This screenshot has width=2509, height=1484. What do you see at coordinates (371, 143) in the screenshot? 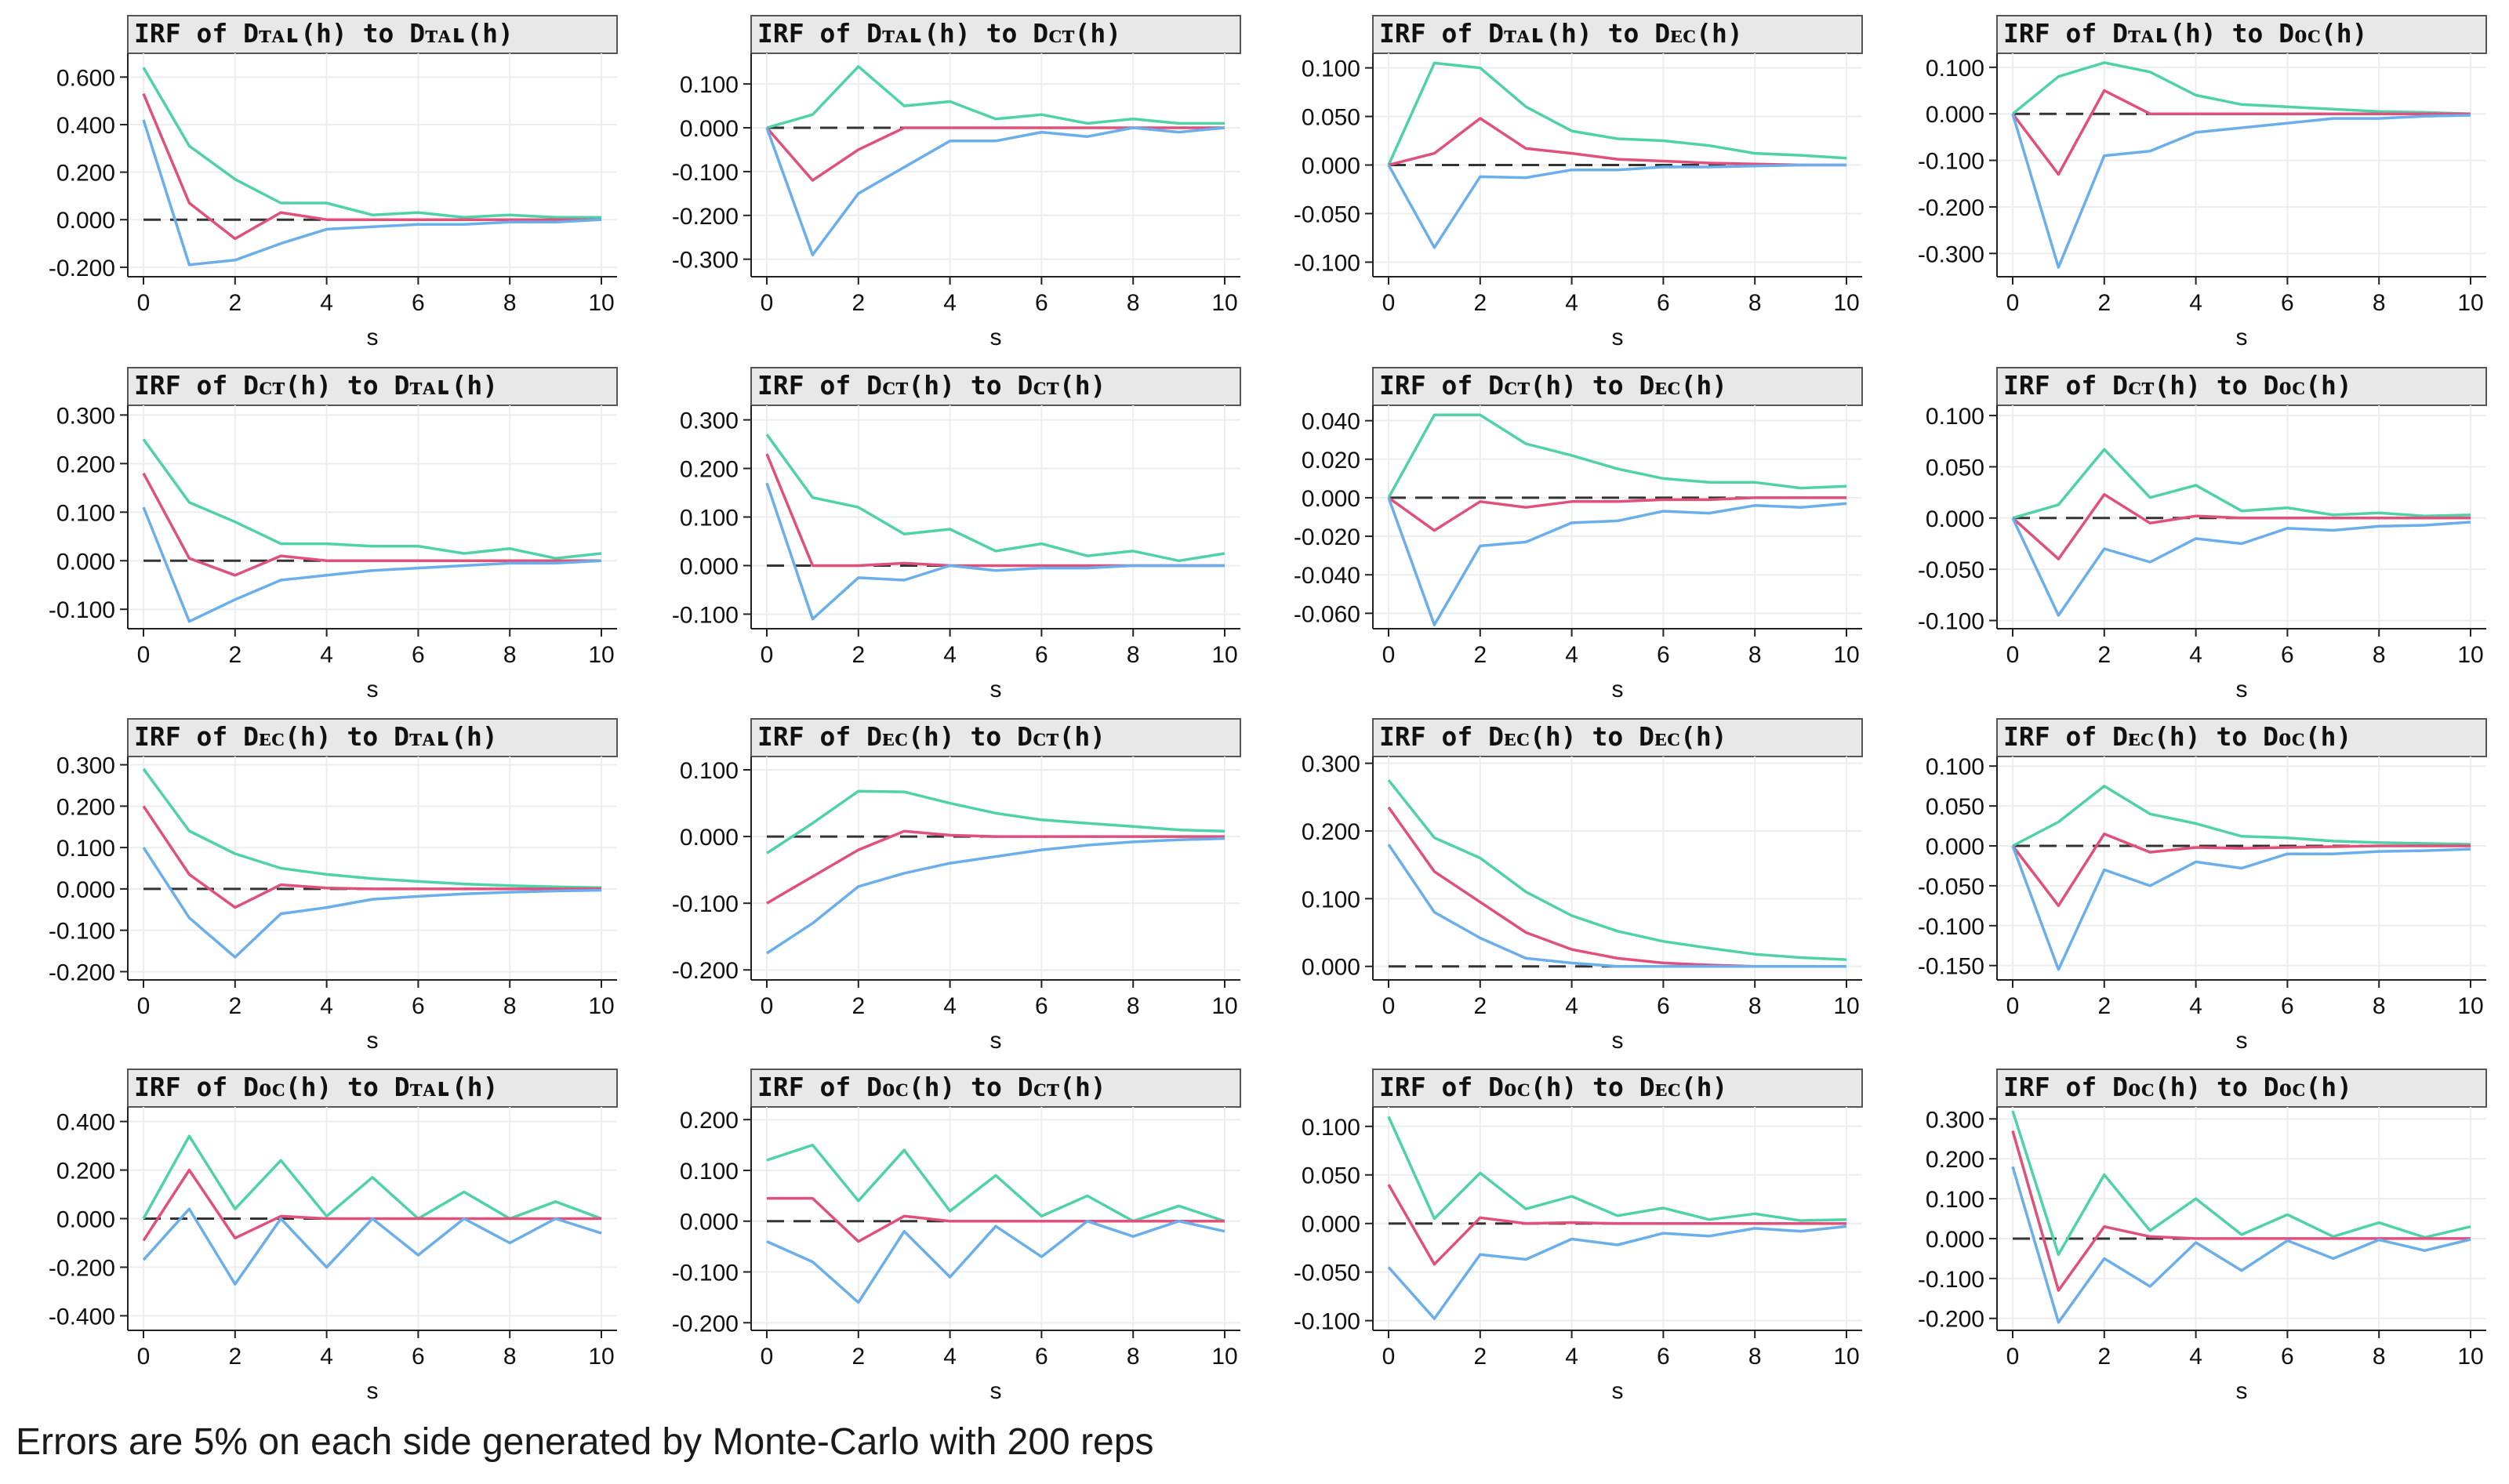
I see `series-upper-r0c0` at bounding box center [371, 143].